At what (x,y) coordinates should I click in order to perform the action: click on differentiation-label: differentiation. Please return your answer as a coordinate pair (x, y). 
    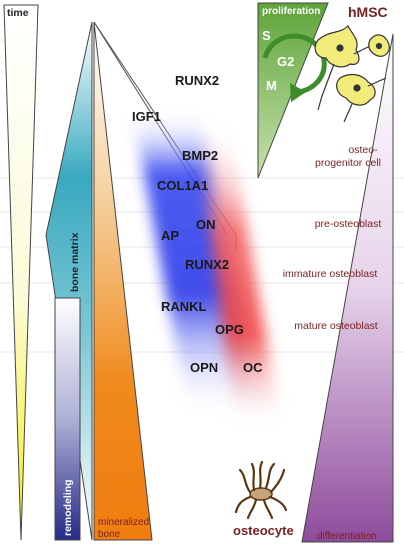
    Looking at the image, I should click on (347, 536).